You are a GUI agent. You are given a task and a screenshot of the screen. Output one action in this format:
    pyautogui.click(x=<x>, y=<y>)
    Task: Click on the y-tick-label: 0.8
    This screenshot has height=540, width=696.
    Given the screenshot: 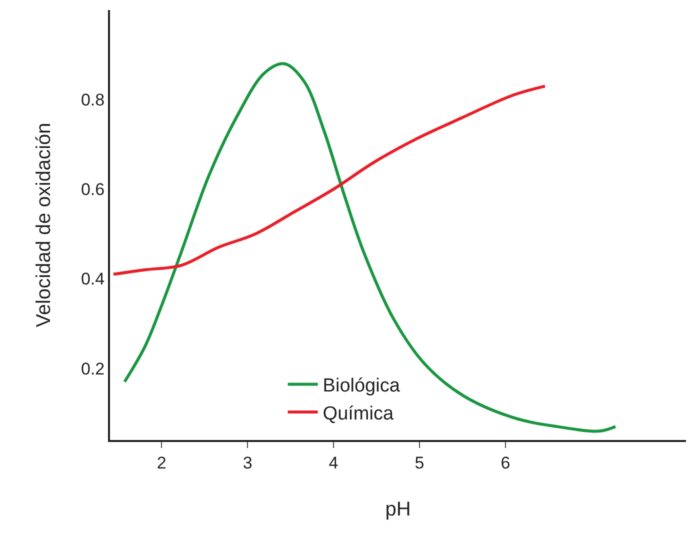 What is the action you would take?
    pyautogui.click(x=92, y=100)
    